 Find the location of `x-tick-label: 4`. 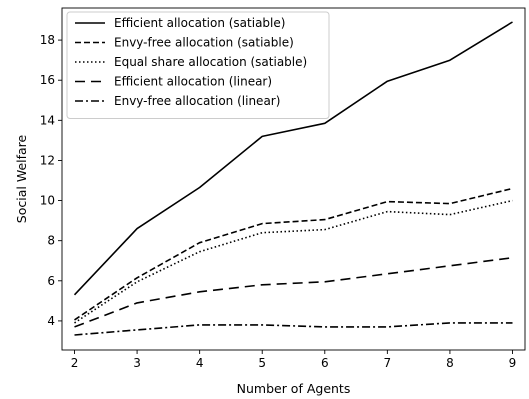

x-tick-label: 4 is located at coordinates (200, 363).